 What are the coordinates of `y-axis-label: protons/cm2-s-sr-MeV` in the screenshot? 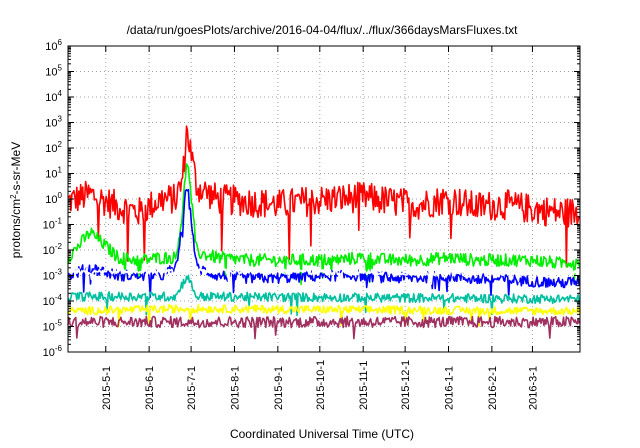 It's located at (16, 200).